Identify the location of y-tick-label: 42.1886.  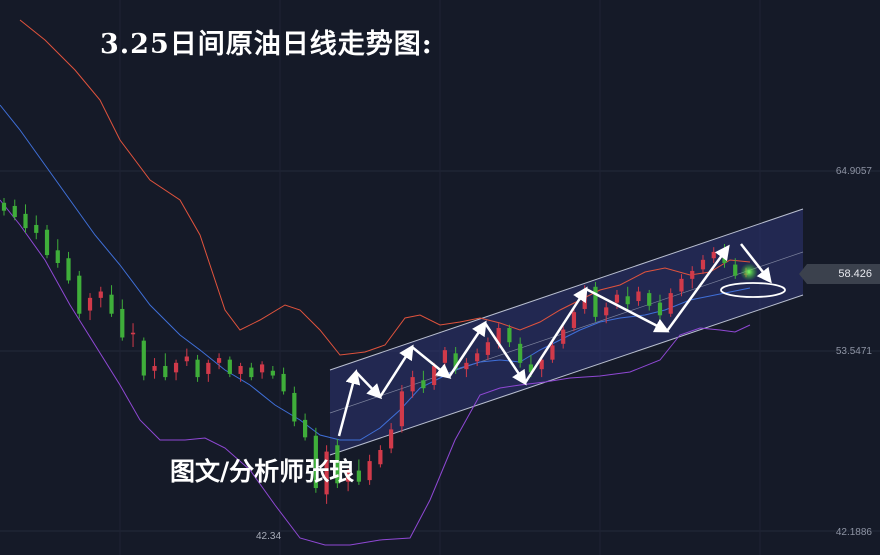
(853, 532).